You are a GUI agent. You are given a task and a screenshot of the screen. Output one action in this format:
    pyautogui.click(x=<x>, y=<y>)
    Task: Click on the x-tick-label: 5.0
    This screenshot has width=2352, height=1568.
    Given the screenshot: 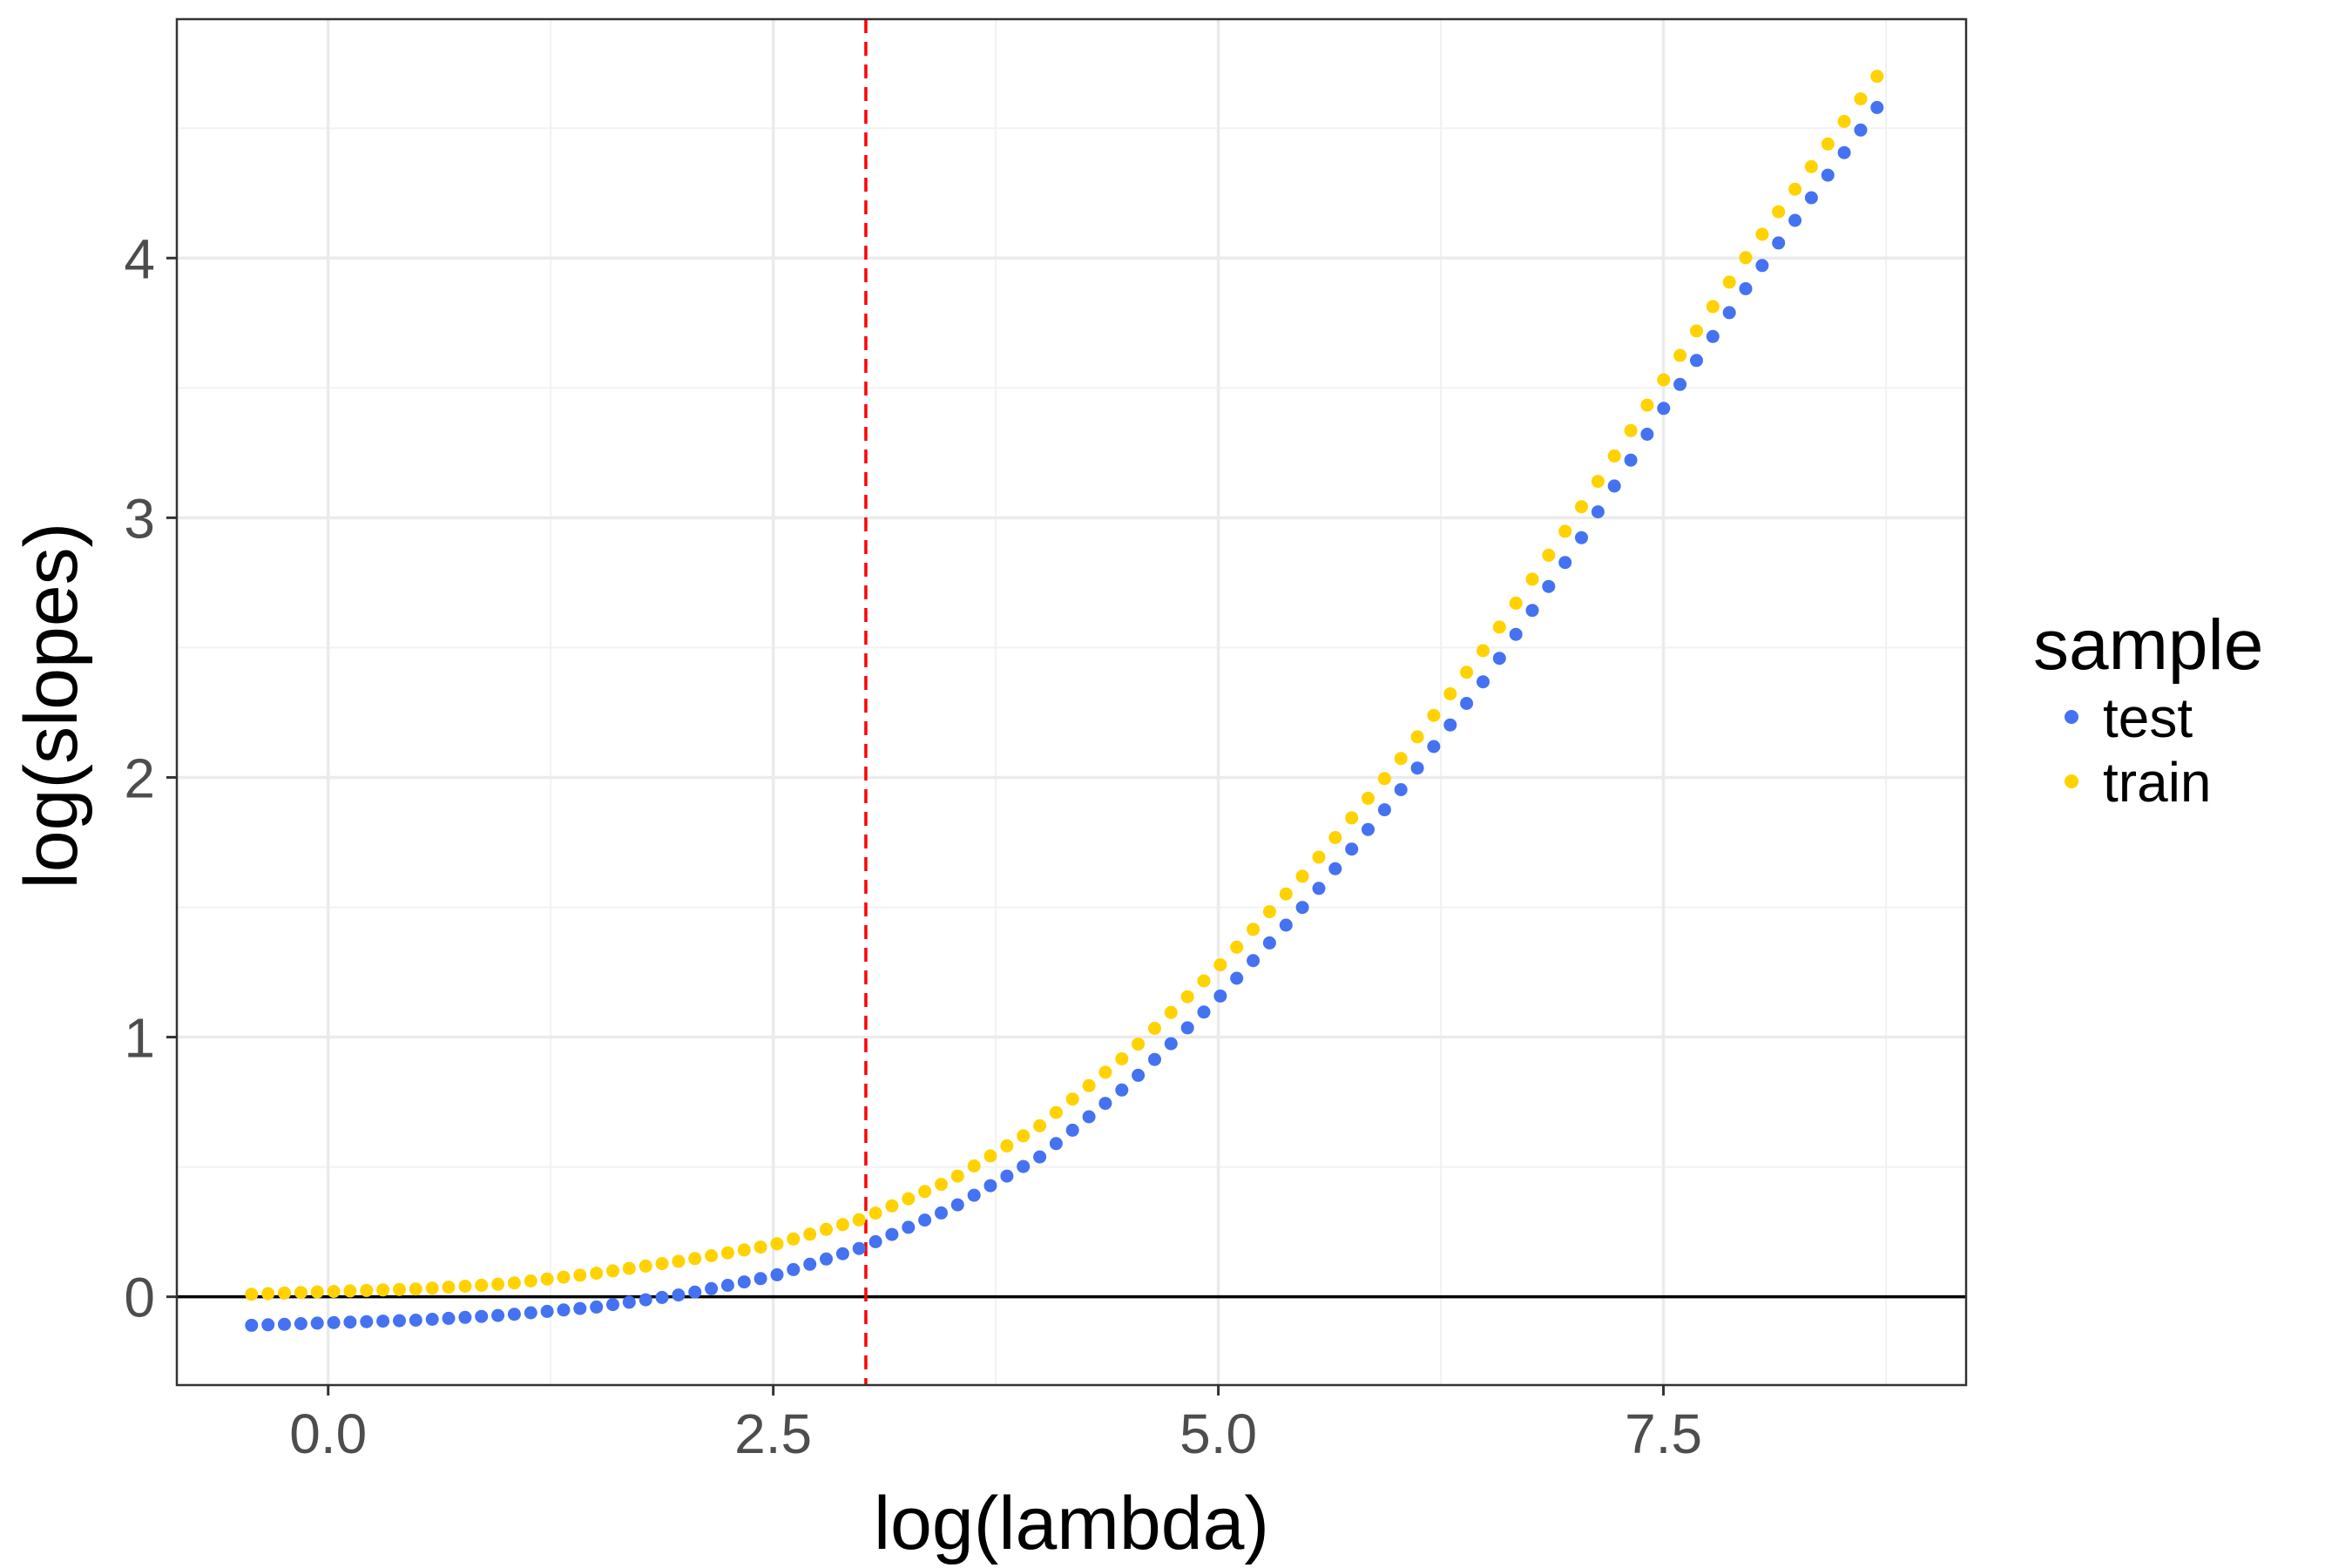 What is the action you would take?
    pyautogui.click(x=1218, y=1433)
    